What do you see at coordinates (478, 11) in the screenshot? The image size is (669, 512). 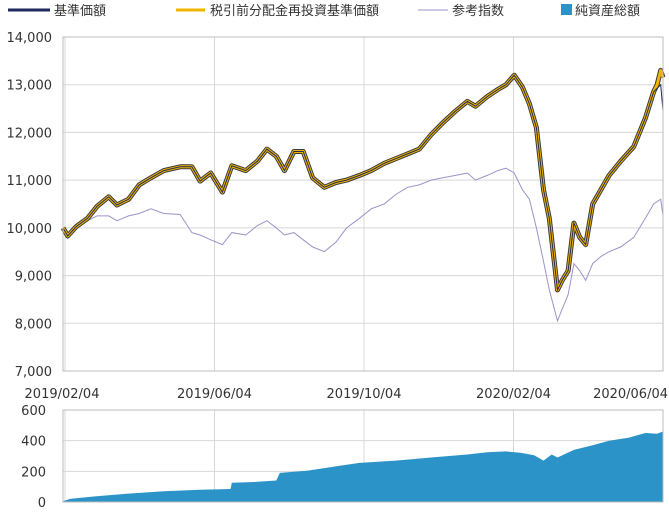 I see `legend-label-benchmark: 参考指数` at bounding box center [478, 11].